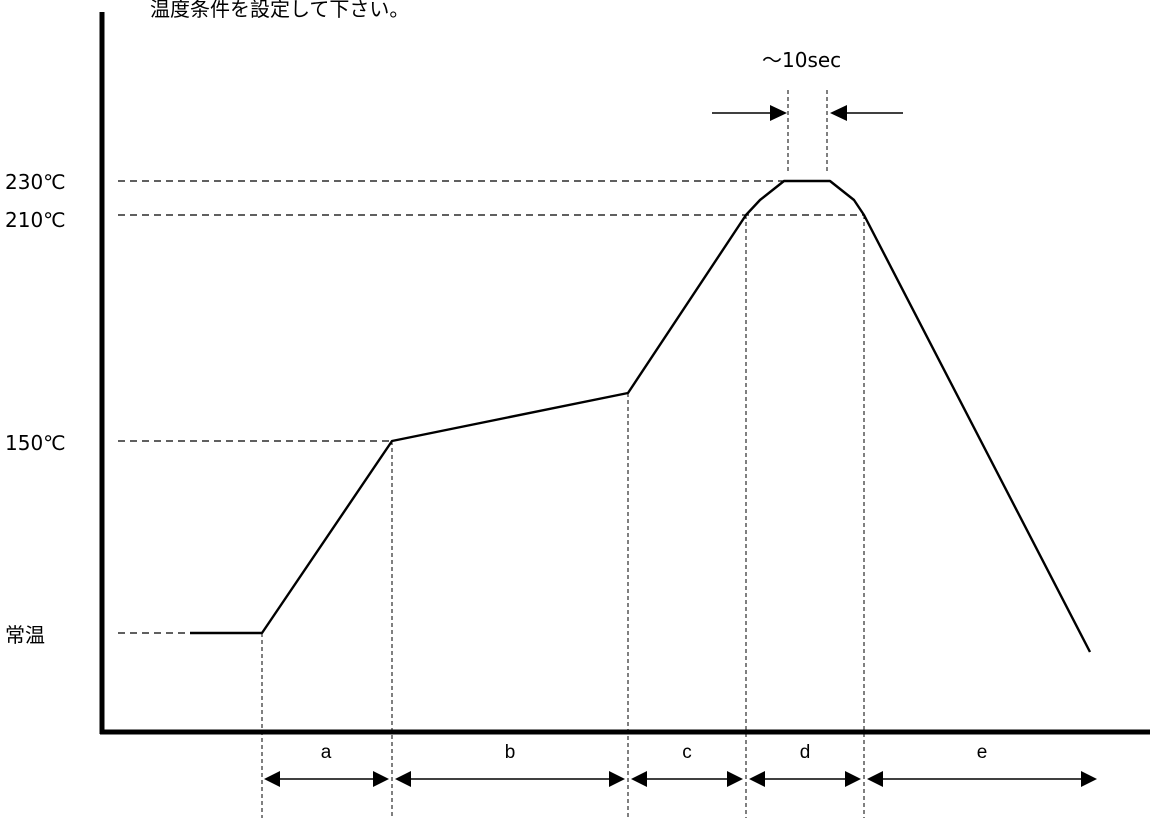 Image resolution: width=1150 pixels, height=820 pixels. I want to click on segment-label-c: c, so click(687, 752).